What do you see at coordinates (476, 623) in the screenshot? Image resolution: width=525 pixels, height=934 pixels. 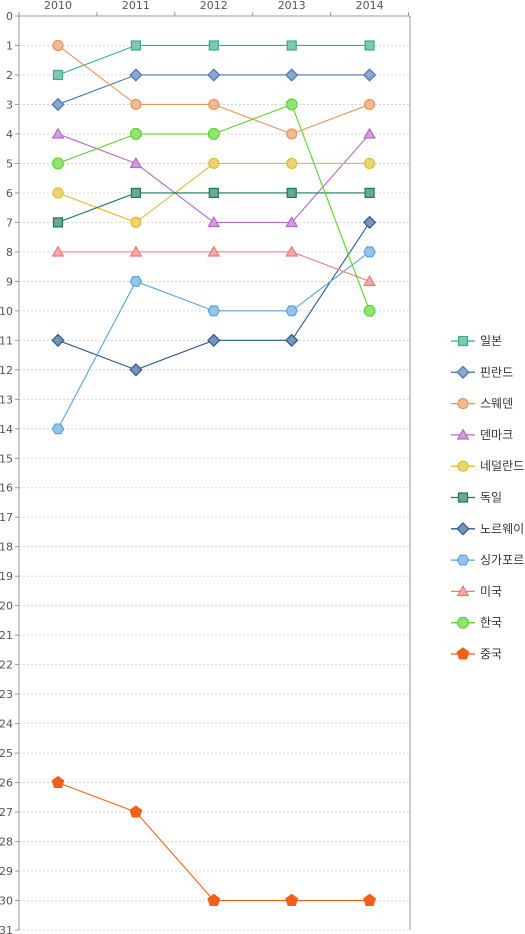 I see `legend-item: 한국` at bounding box center [476, 623].